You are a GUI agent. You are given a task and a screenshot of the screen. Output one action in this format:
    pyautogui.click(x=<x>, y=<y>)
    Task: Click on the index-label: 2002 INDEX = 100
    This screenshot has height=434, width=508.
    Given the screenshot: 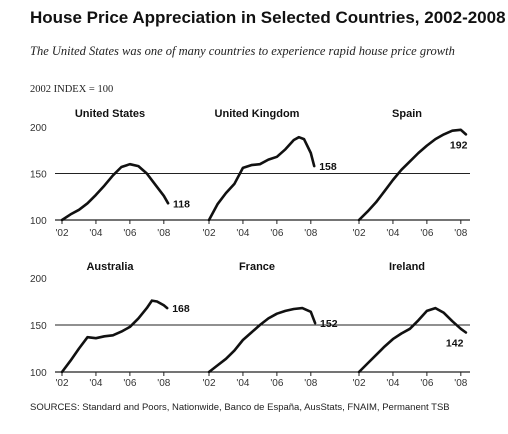 What is the action you would take?
    pyautogui.click(x=71, y=89)
    